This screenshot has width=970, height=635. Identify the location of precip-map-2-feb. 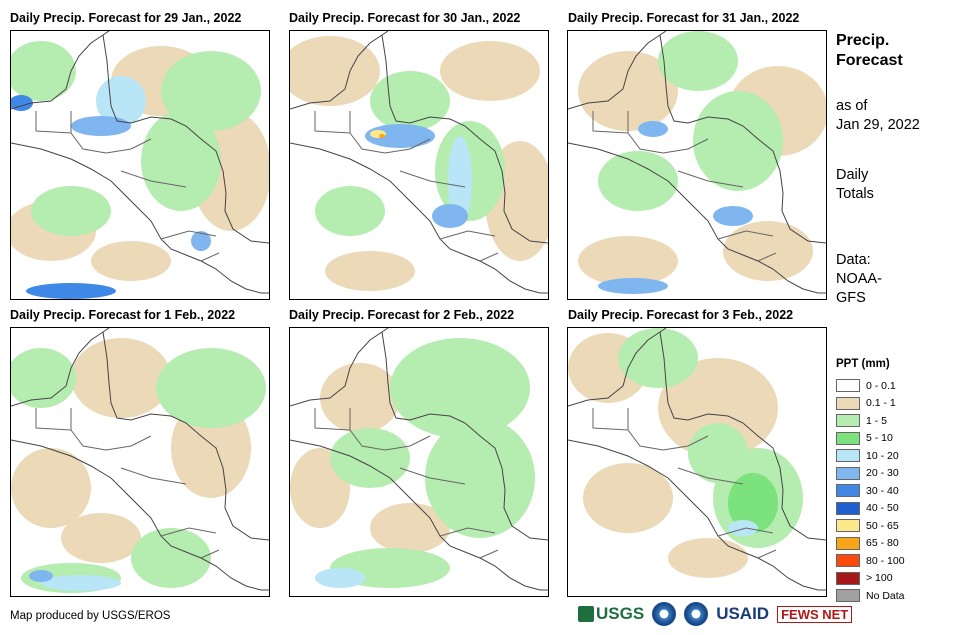
(419, 459).